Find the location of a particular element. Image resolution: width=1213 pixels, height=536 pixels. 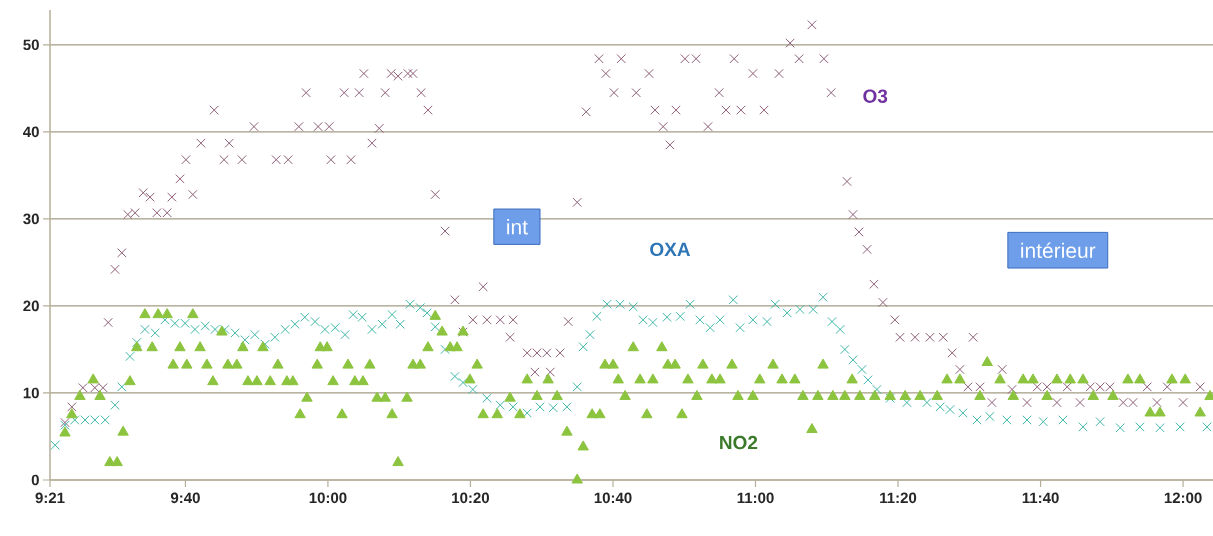

y-tick-label: 30 is located at coordinates (31, 219).